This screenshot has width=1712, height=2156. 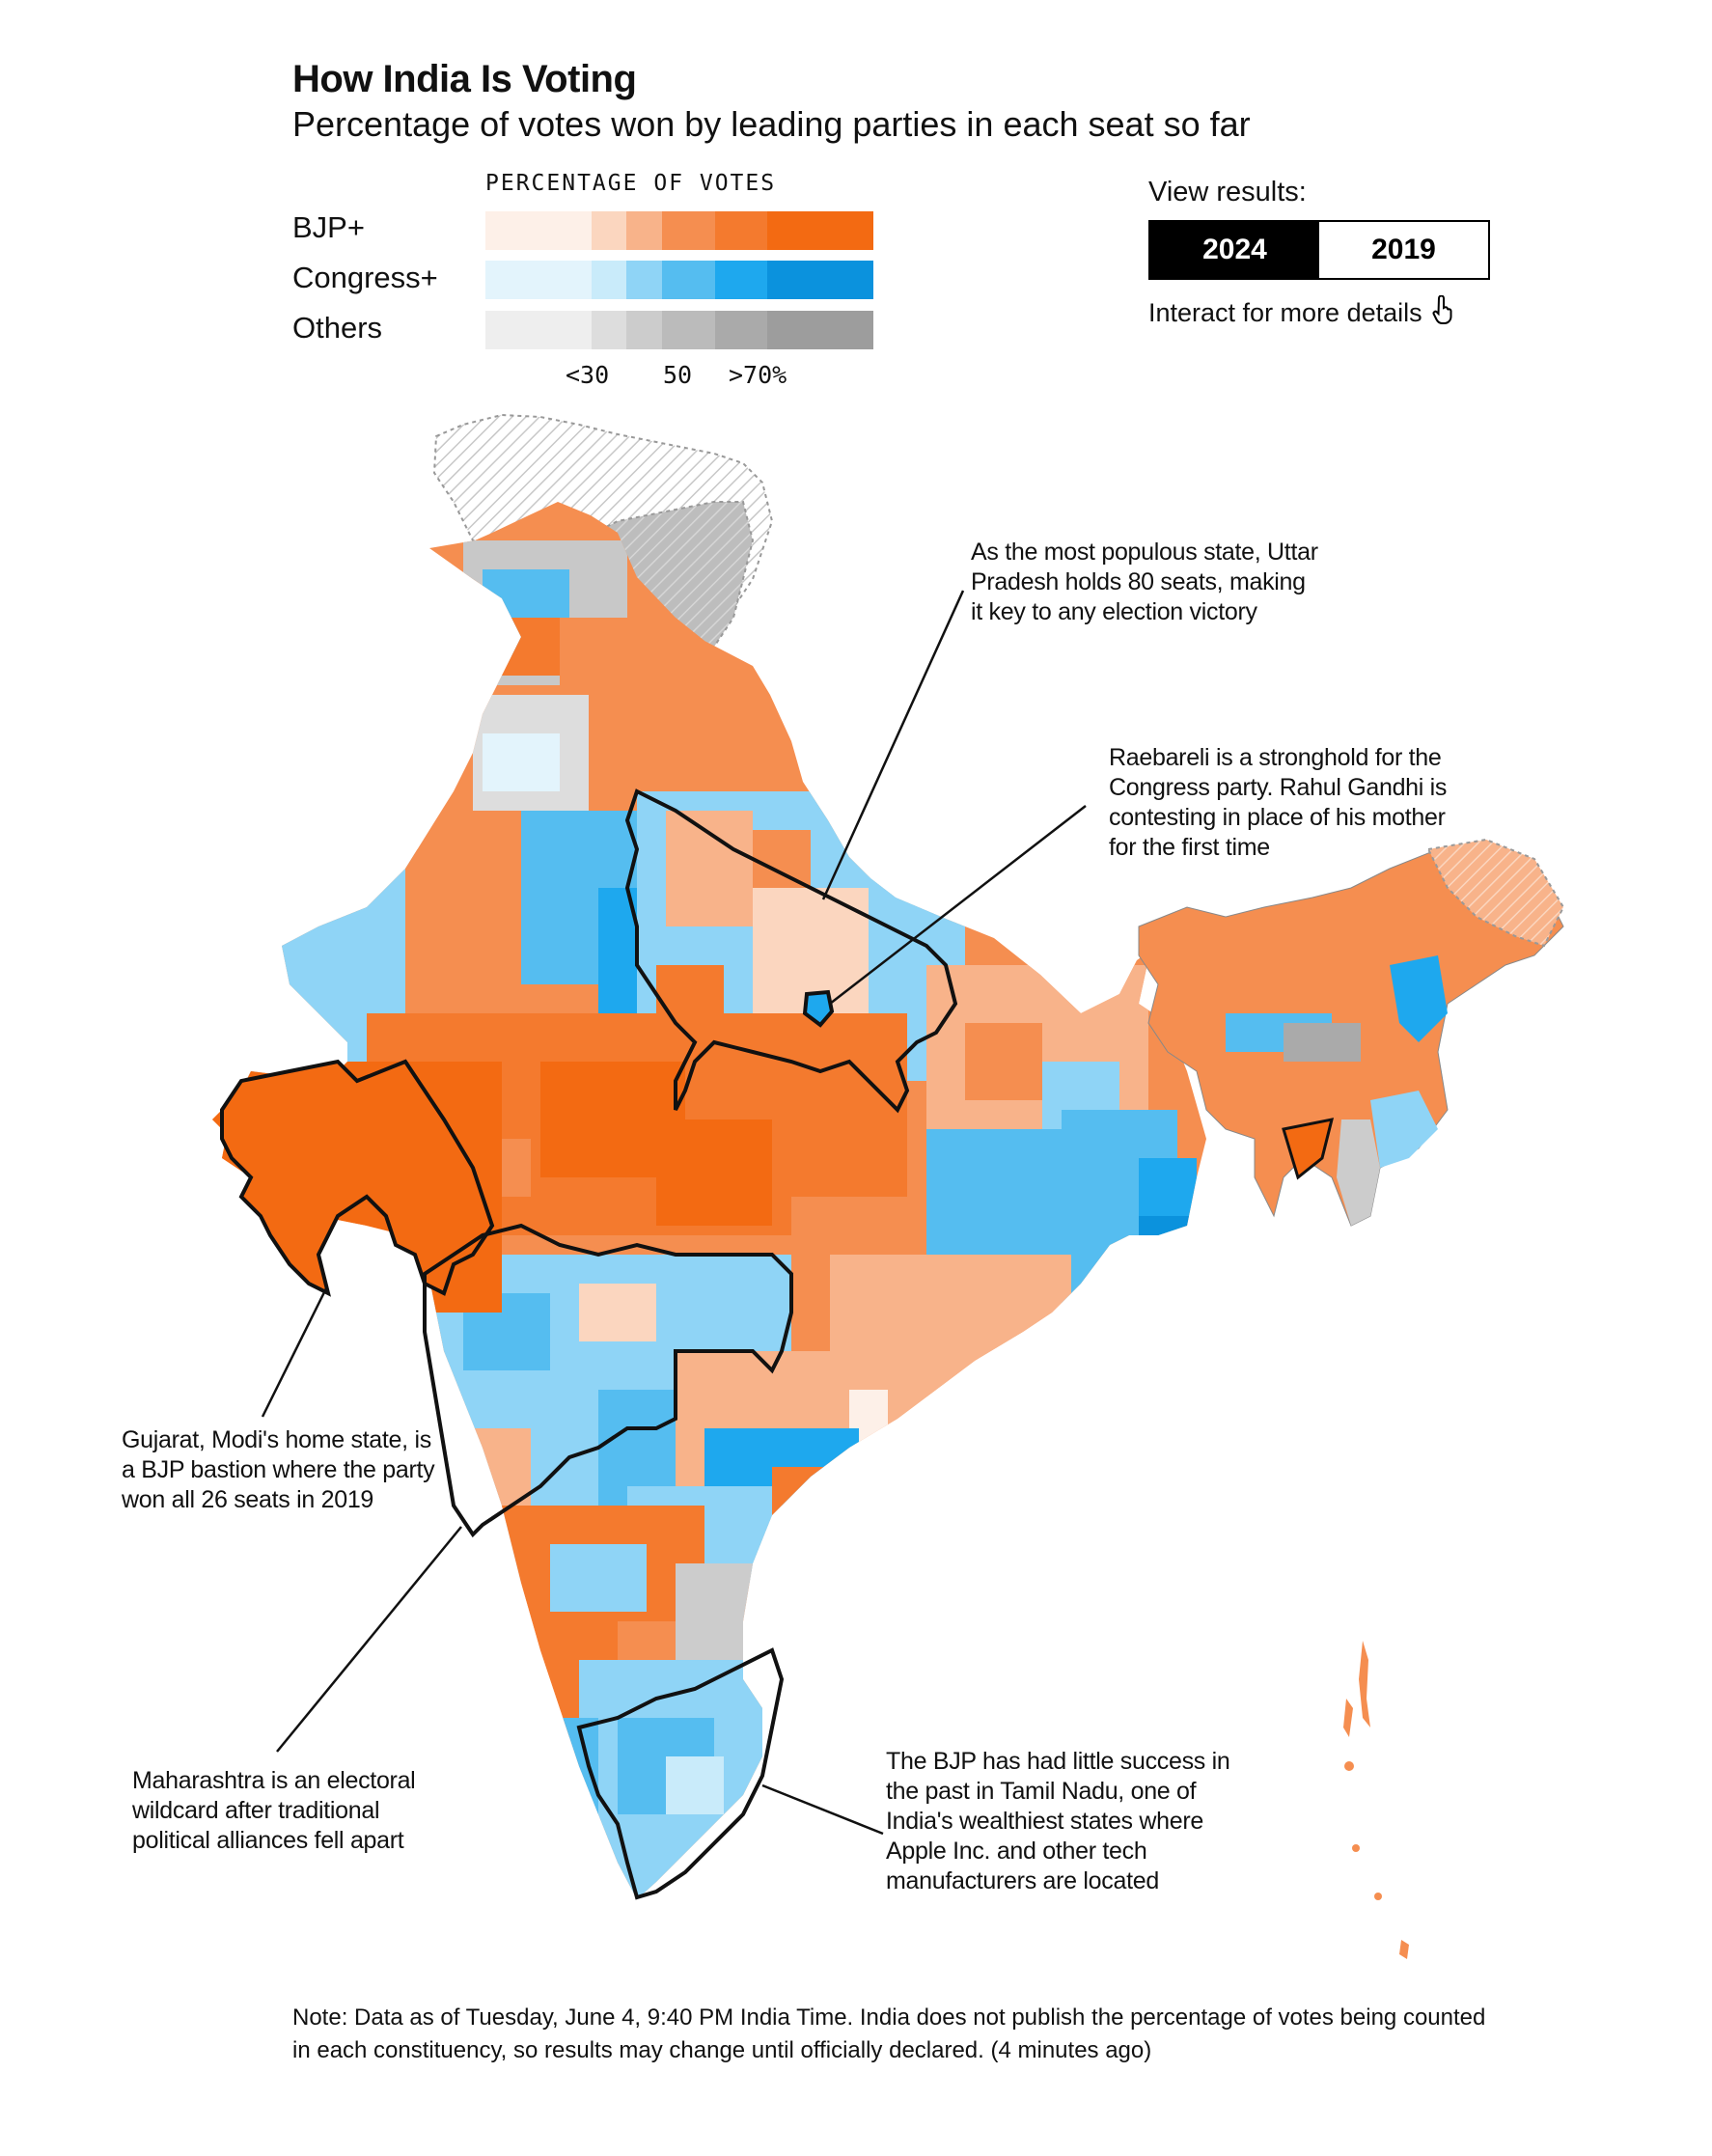 I want to click on legend-tick-mid: 50, so click(x=678, y=375).